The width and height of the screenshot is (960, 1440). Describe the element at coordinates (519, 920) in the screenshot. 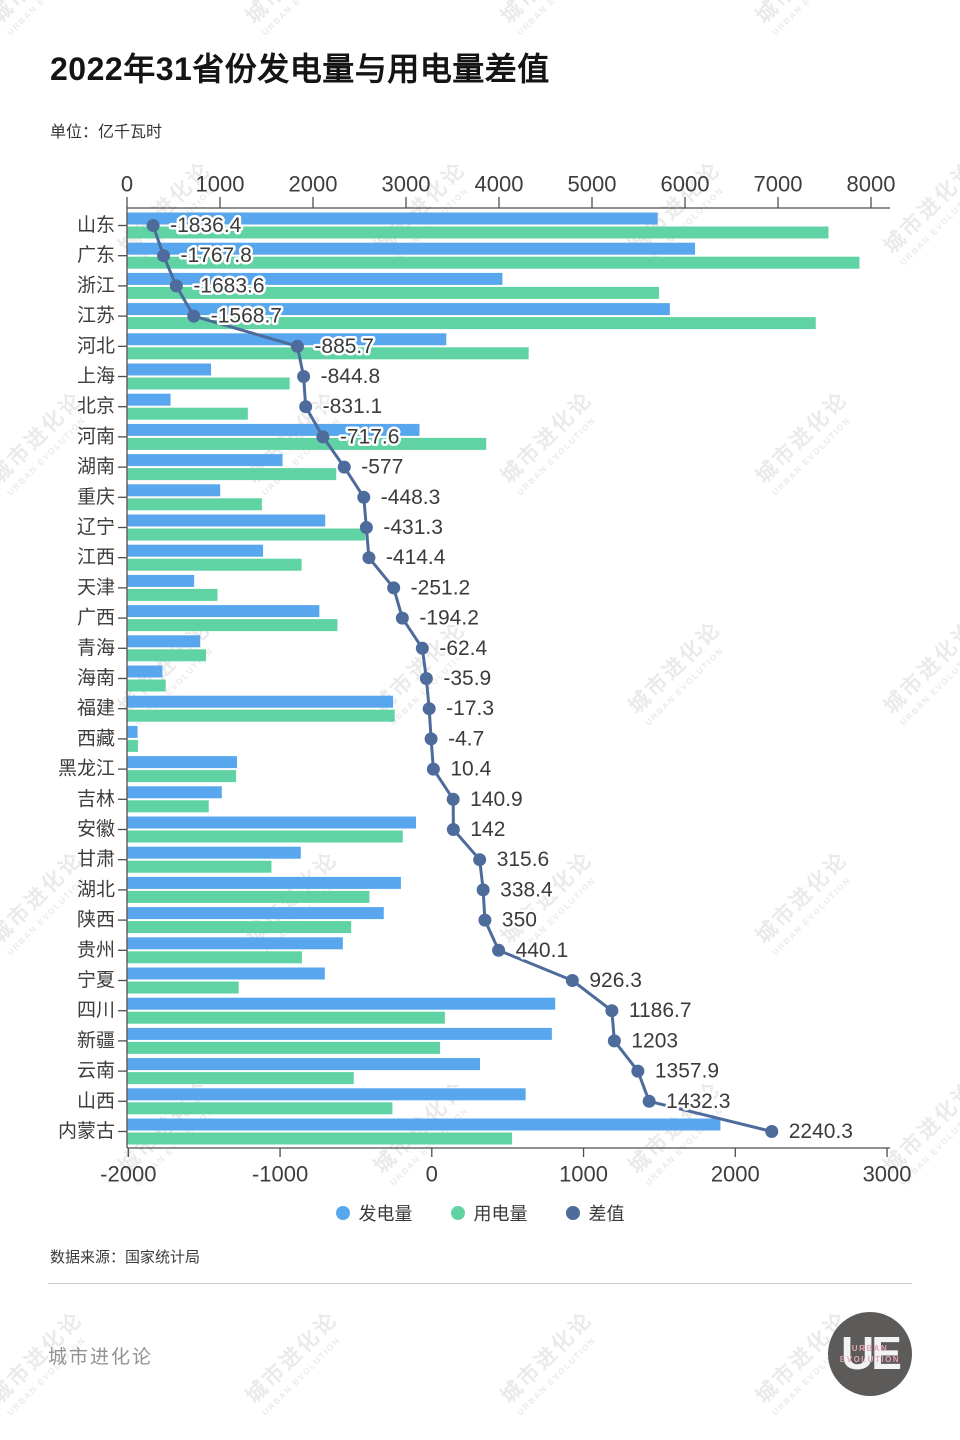

I see `diff-value-label: 350` at that location.